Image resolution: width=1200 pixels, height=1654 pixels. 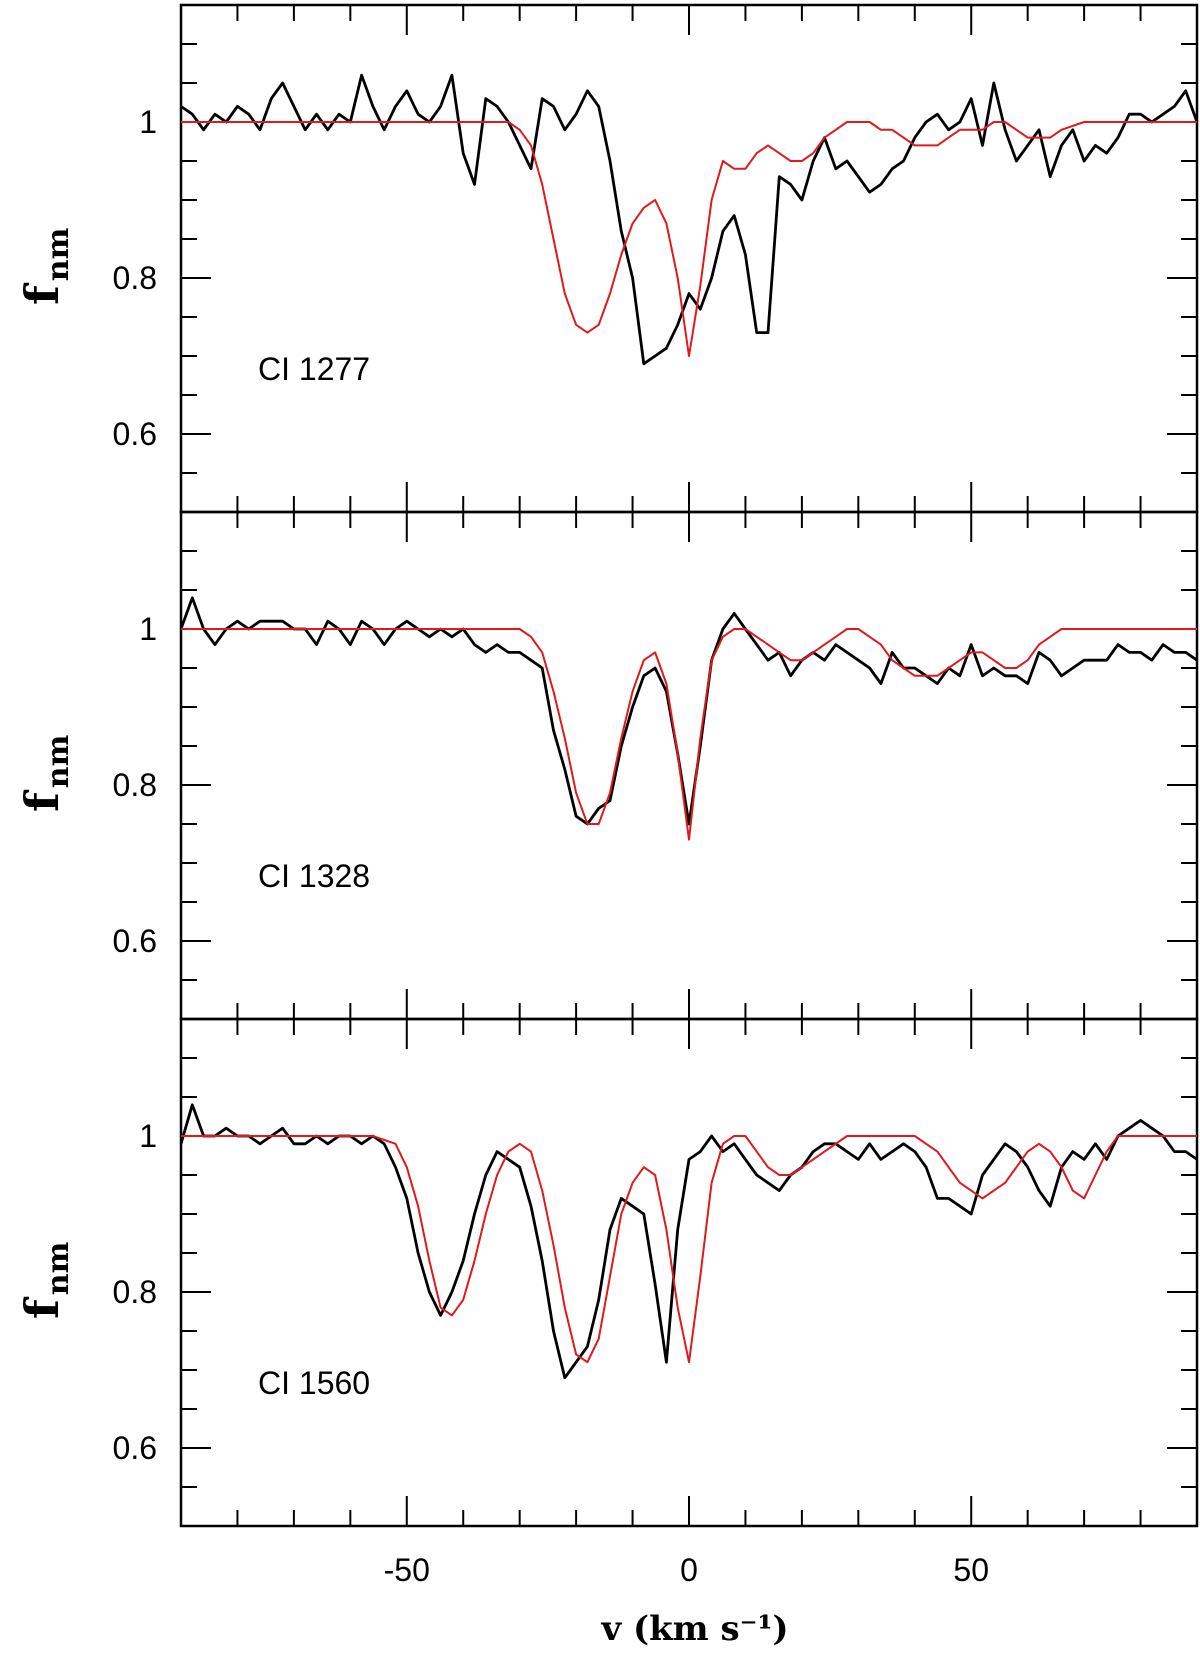 I want to click on x-tick-label: 50, so click(x=971, y=1570).